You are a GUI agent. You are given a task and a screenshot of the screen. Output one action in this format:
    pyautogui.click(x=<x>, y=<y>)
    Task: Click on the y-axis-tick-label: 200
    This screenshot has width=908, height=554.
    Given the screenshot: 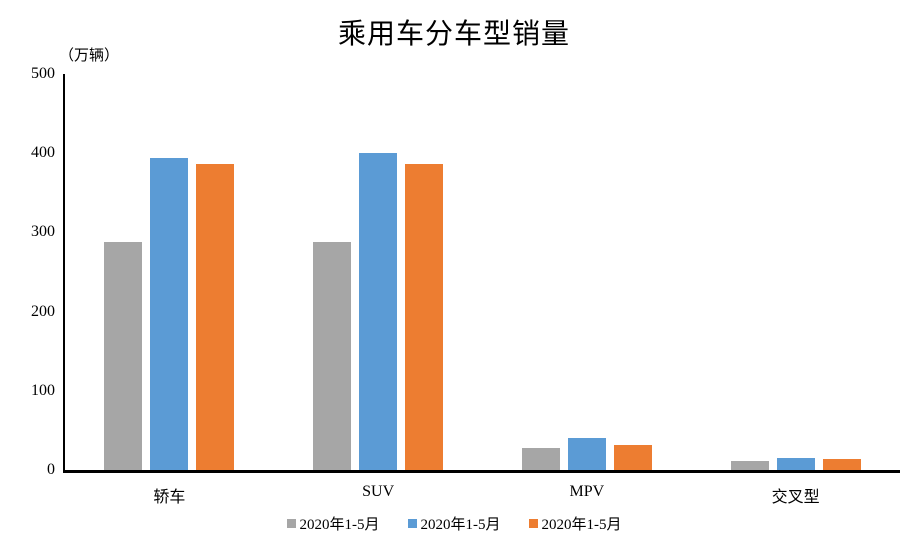 What is the action you would take?
    pyautogui.click(x=43, y=311)
    